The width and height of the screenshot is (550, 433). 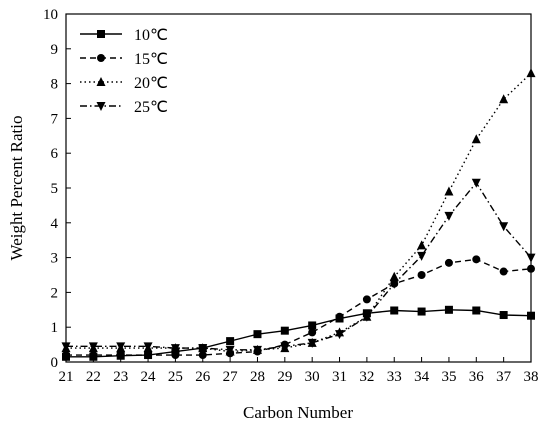 I want to click on x-tick-label: 29, so click(x=284, y=377).